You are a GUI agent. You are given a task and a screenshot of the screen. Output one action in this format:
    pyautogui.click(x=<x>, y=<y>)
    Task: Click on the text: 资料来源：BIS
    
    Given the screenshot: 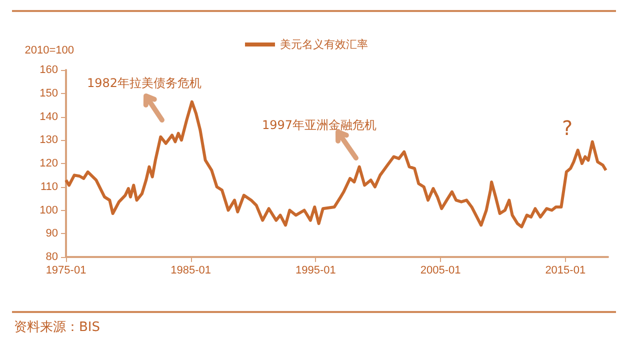 What is the action you would take?
    pyautogui.click(x=57, y=327)
    